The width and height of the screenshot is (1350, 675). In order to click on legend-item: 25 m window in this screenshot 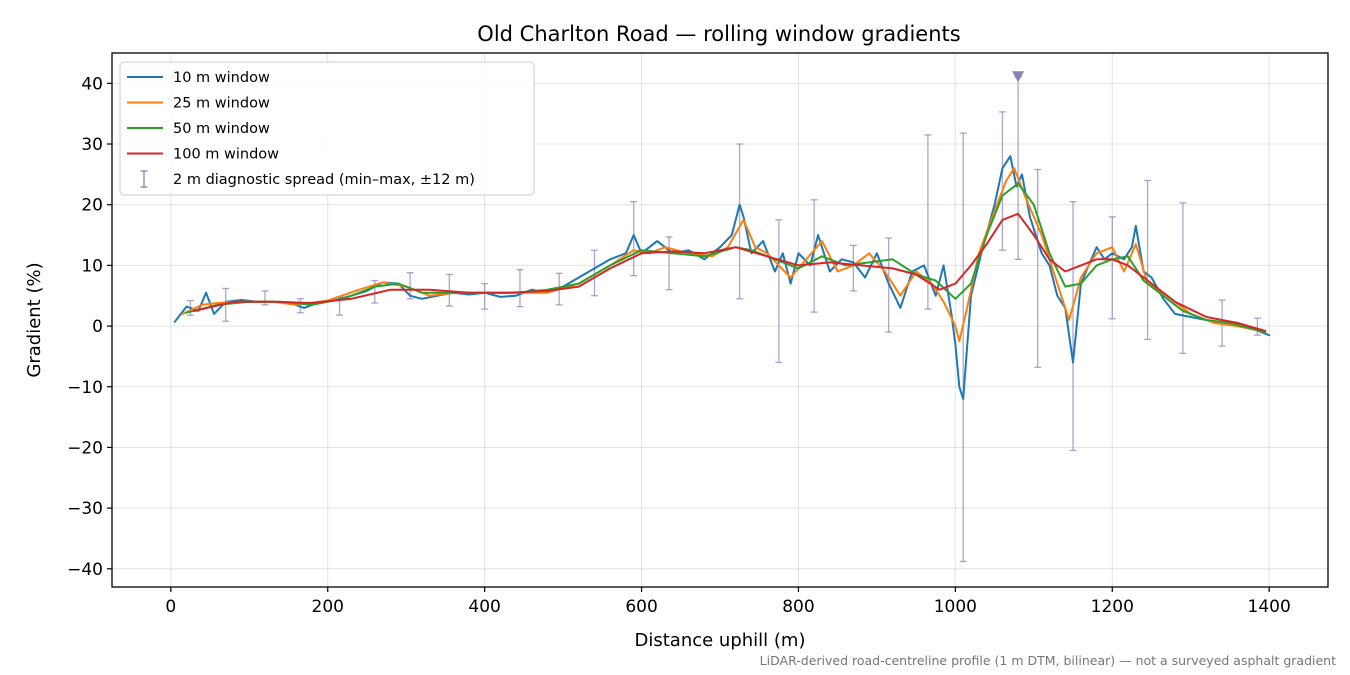, I will do `click(198, 104)`.